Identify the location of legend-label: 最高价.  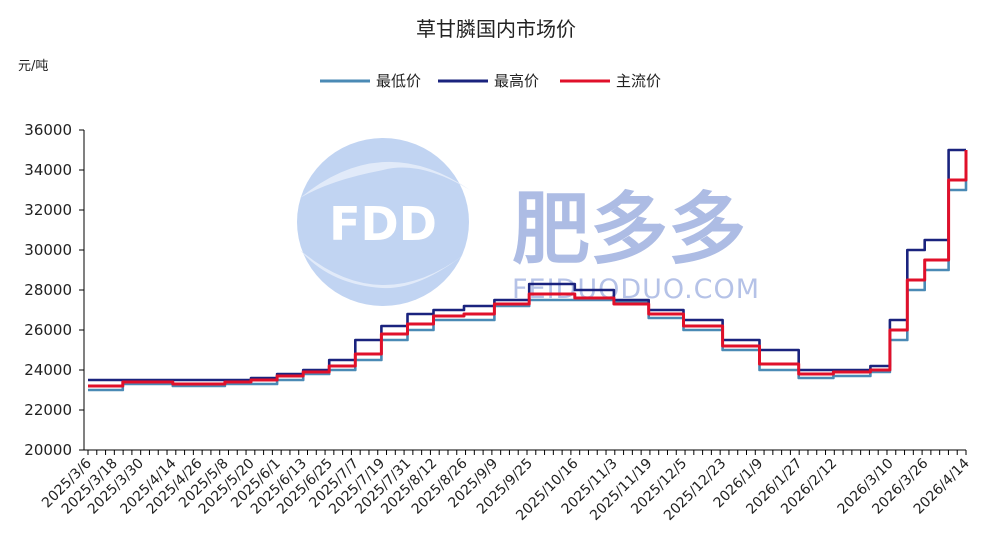
(516, 81).